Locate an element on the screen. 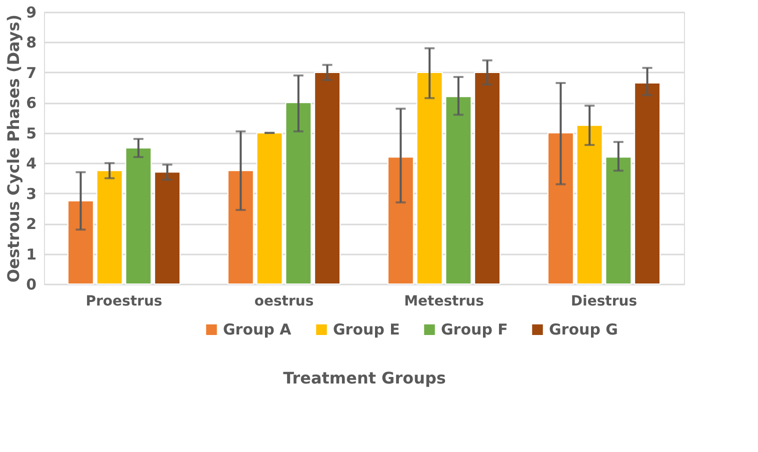 The width and height of the screenshot is (758, 452). y-tick-label: 8 is located at coordinates (31, 43).